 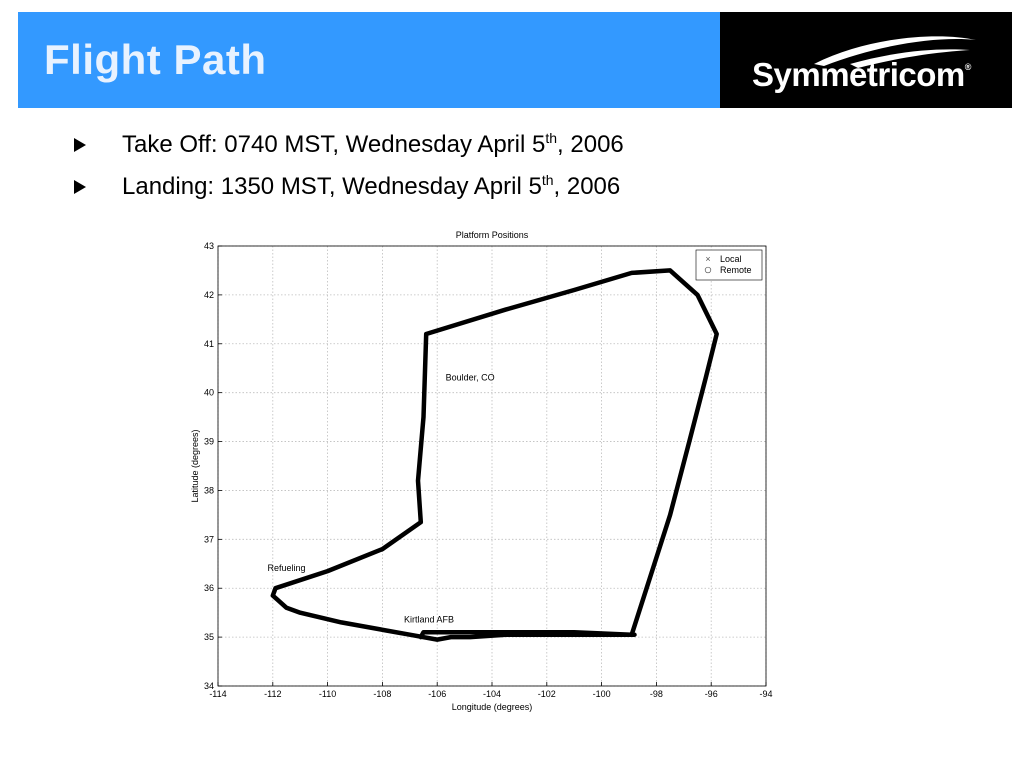 I want to click on y-tick-label: 37, so click(x=209, y=539).